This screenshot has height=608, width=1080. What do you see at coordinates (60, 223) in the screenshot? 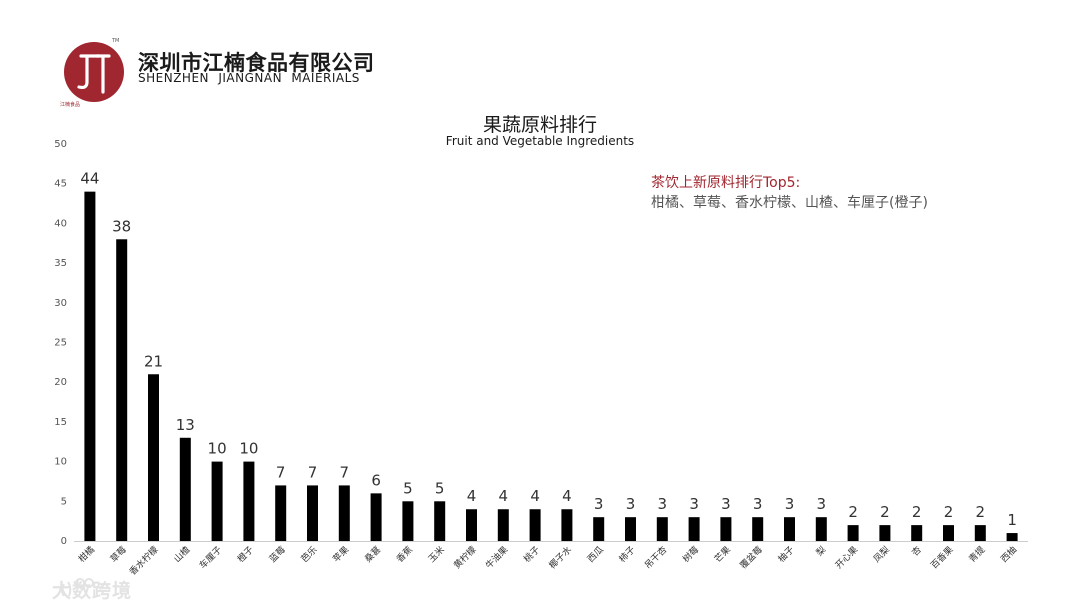
I see `y-tick-label: 40` at bounding box center [60, 223].